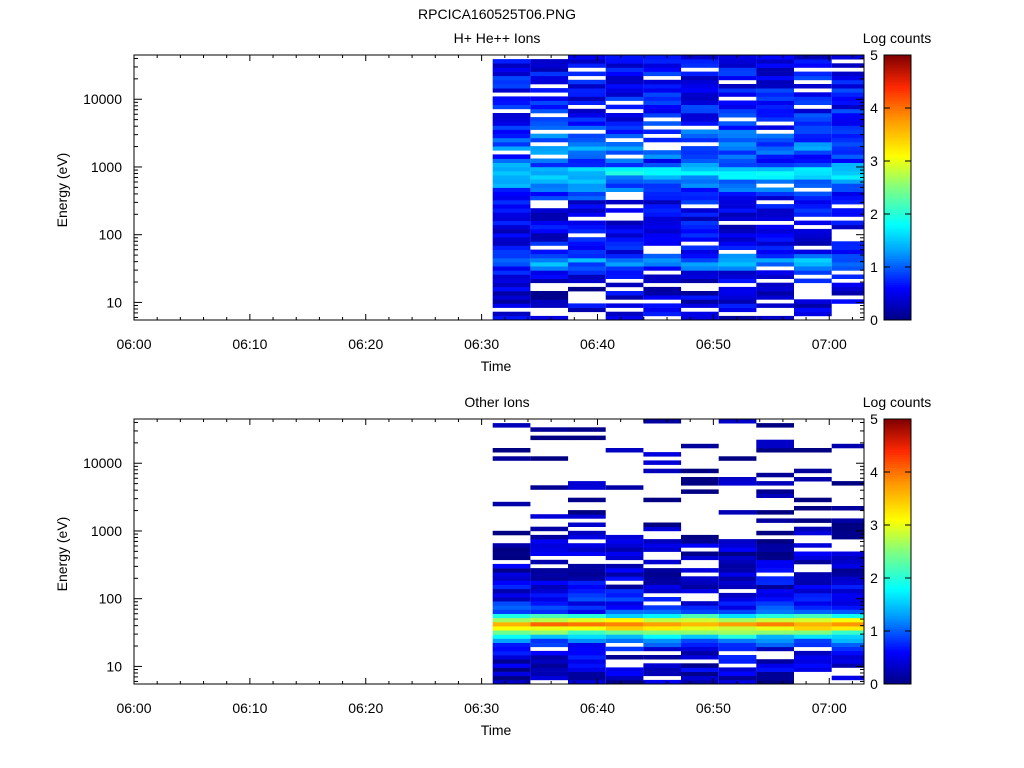 This screenshot has height=768, width=1024. What do you see at coordinates (106, 167) in the screenshot?
I see `y-tick-label: 1000` at bounding box center [106, 167].